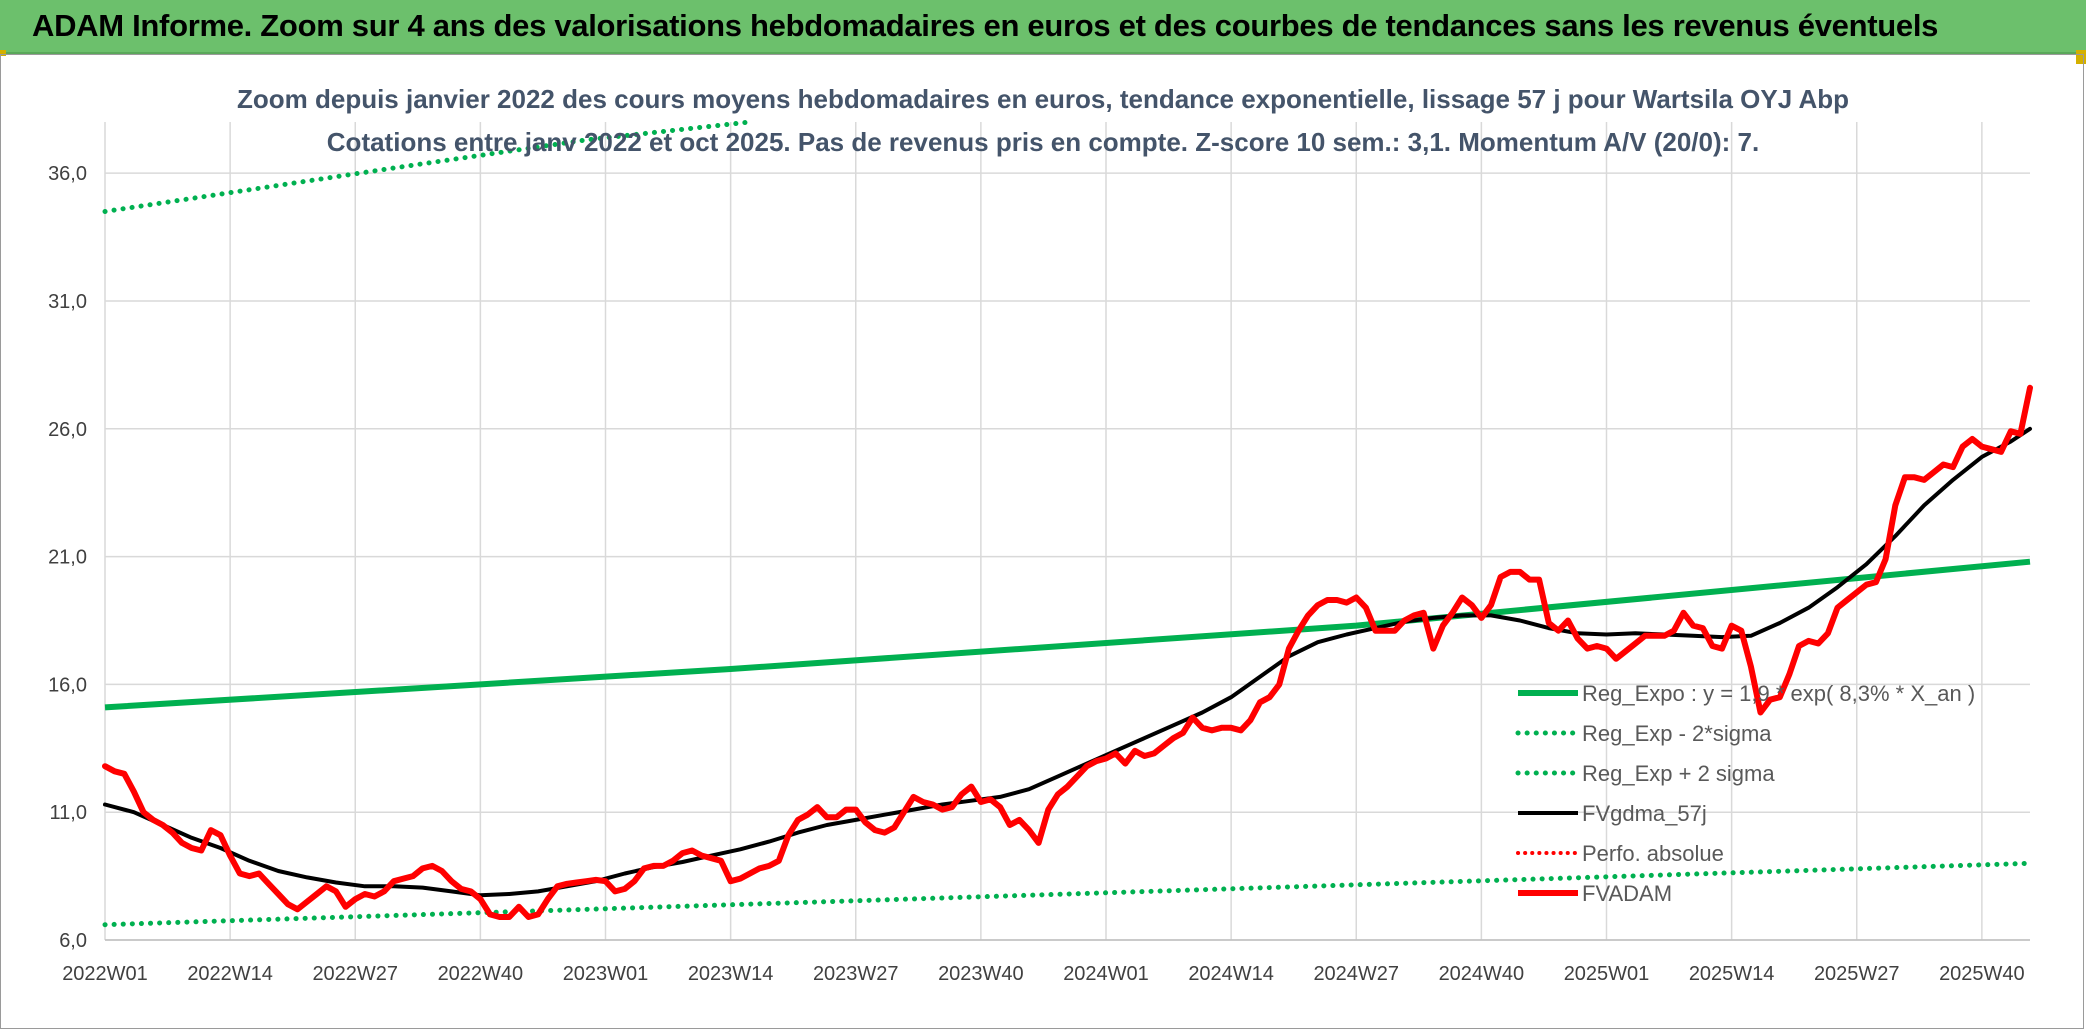 This screenshot has width=2086, height=1031. What do you see at coordinates (606, 974) in the screenshot?
I see `x-tick-label: 2023W01` at bounding box center [606, 974].